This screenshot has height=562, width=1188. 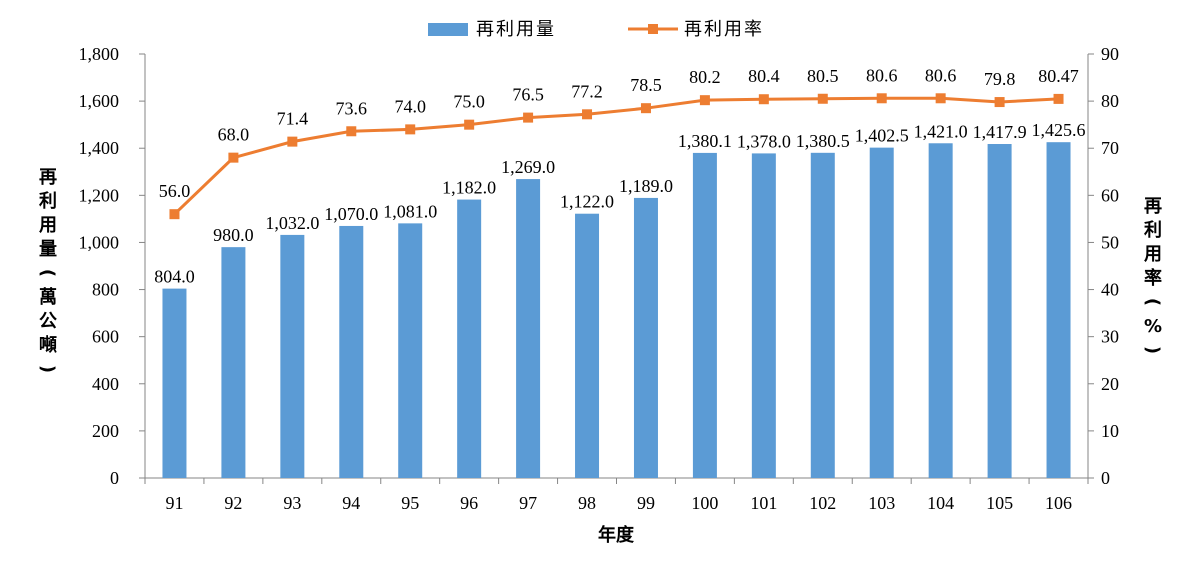 What do you see at coordinates (293, 119) in the screenshot?
I see `line-value-label: 71.4` at bounding box center [293, 119].